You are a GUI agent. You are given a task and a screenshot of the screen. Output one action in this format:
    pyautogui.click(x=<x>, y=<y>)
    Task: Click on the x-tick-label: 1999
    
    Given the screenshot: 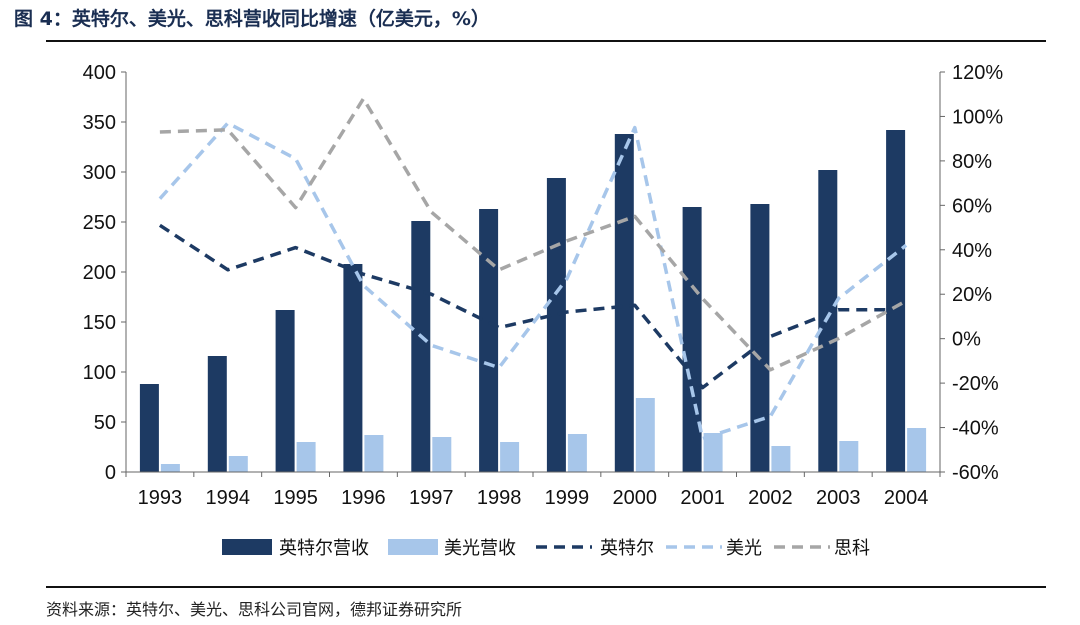 What is the action you would take?
    pyautogui.click(x=567, y=498)
    